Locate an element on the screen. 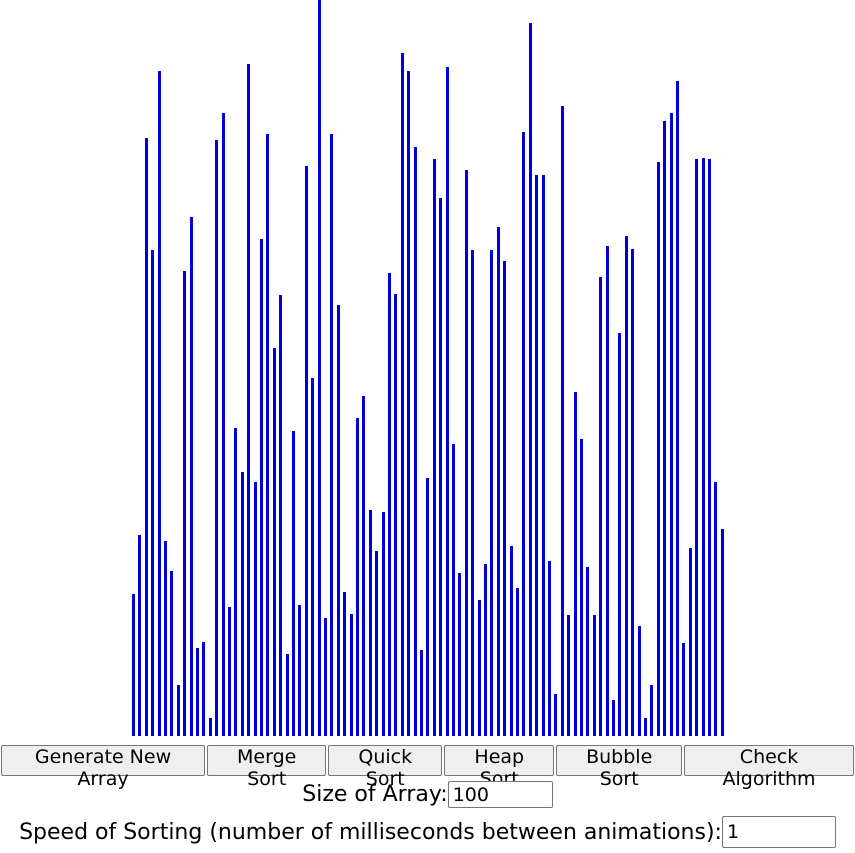 The width and height of the screenshot is (855, 853). quick-sort-button: Quick Sort is located at coordinates (385, 767).